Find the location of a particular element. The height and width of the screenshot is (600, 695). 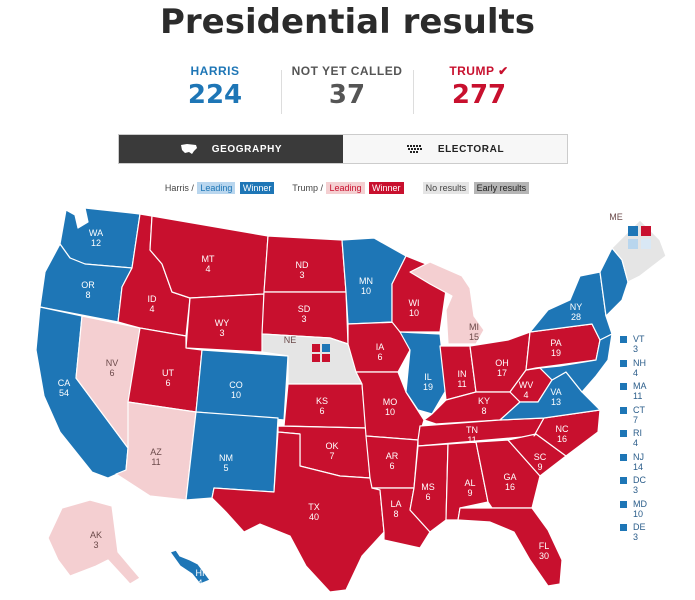

small-state-MA: MA 11 is located at coordinates (650, 391).